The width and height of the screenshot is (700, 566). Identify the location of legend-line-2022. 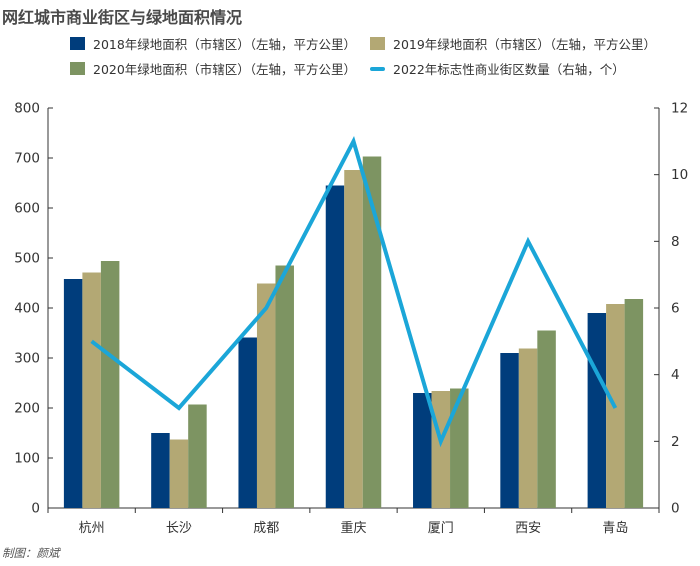
(377, 68).